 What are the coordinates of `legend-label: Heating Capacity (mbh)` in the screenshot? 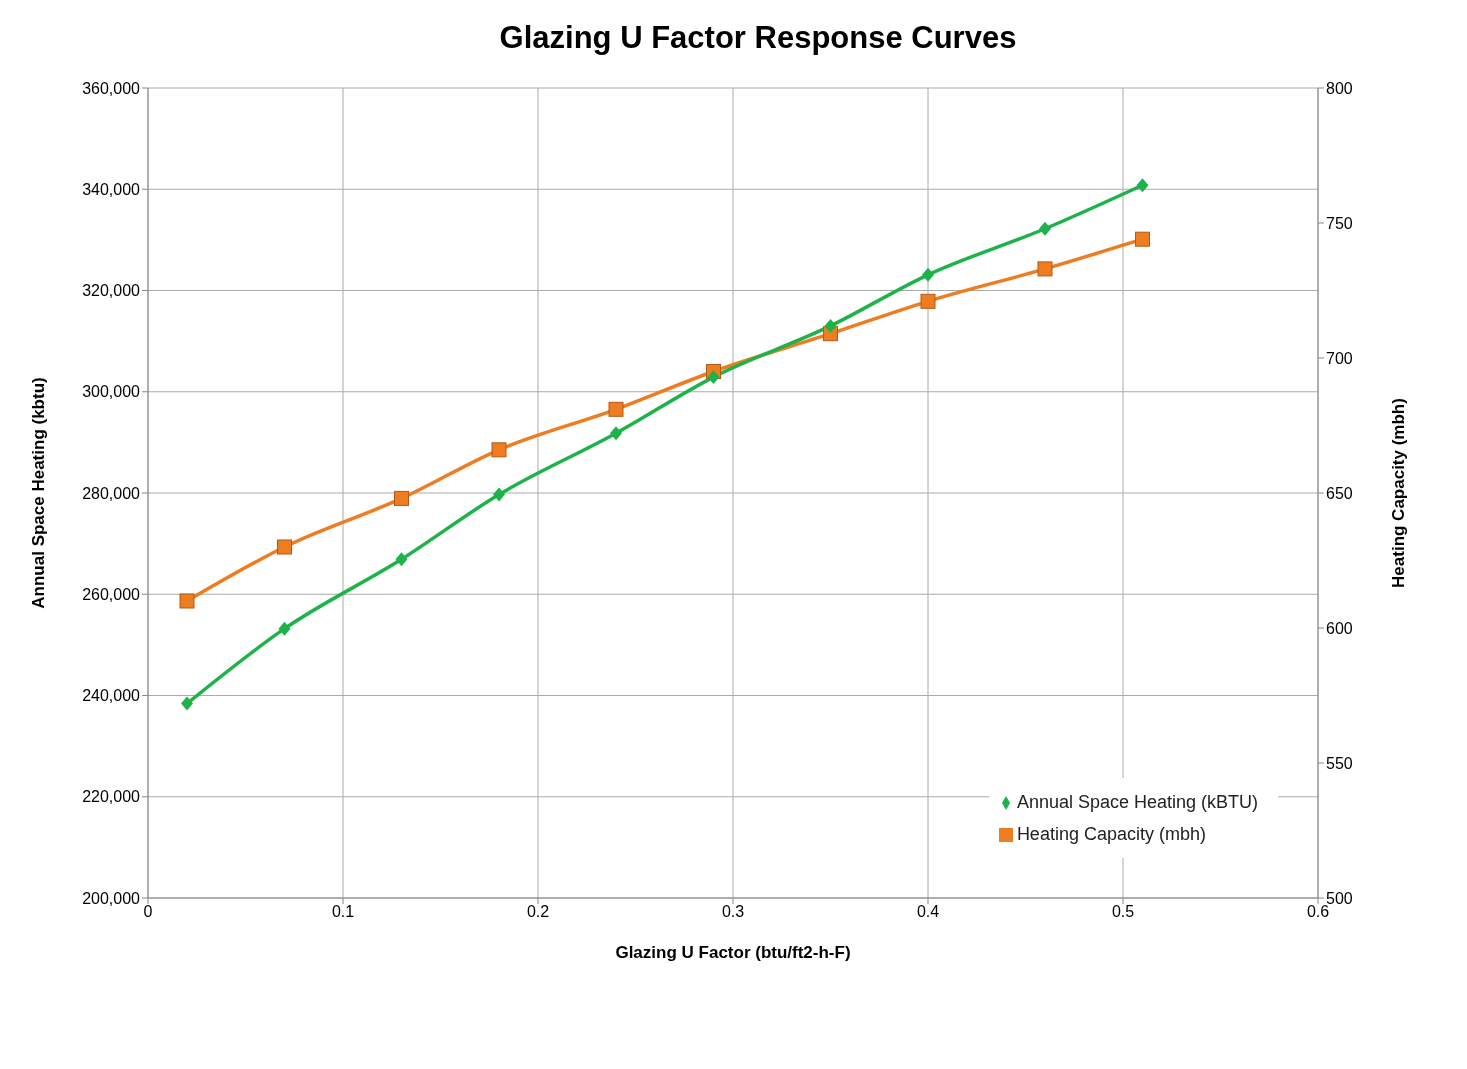 It's located at (1111, 834).